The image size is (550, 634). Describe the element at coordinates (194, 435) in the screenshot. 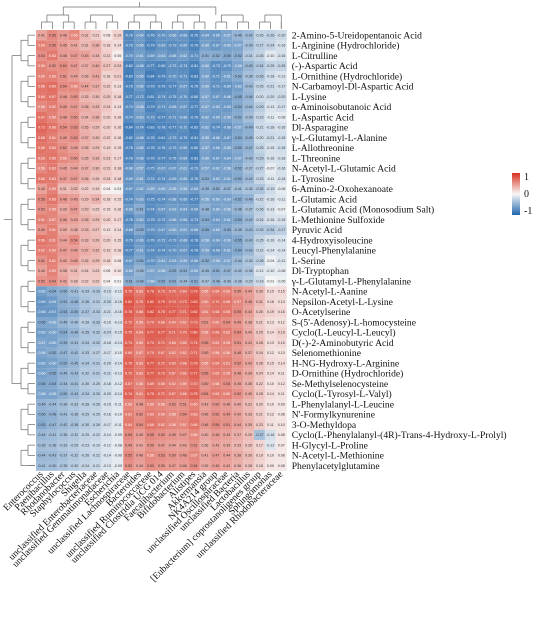

I see `cell-value-label: 0.56` at that location.